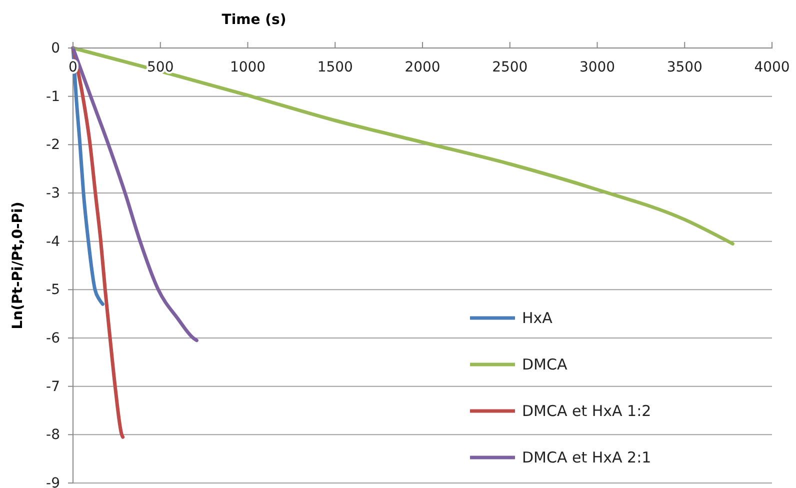  I want to click on x-tick-label: 1000, so click(248, 67).